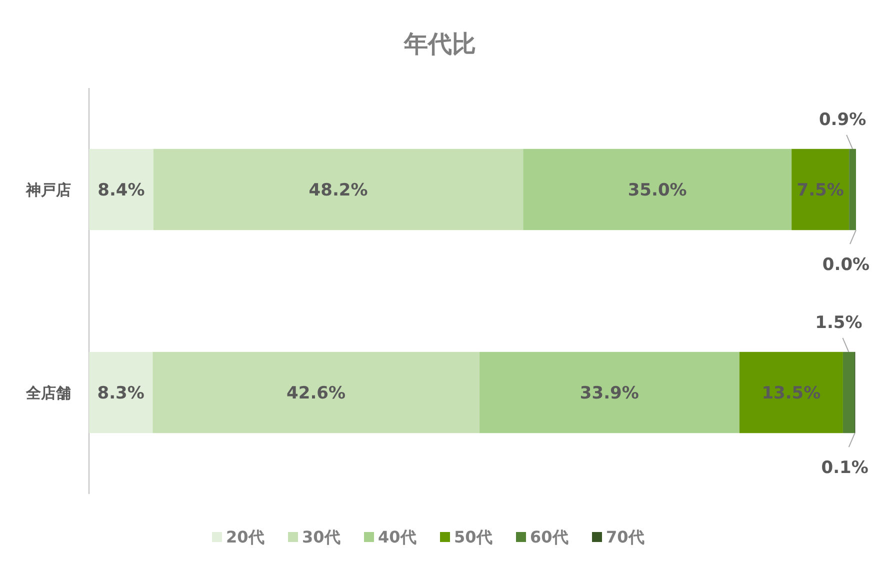  I want to click on data-label: 0.9%, so click(842, 120).